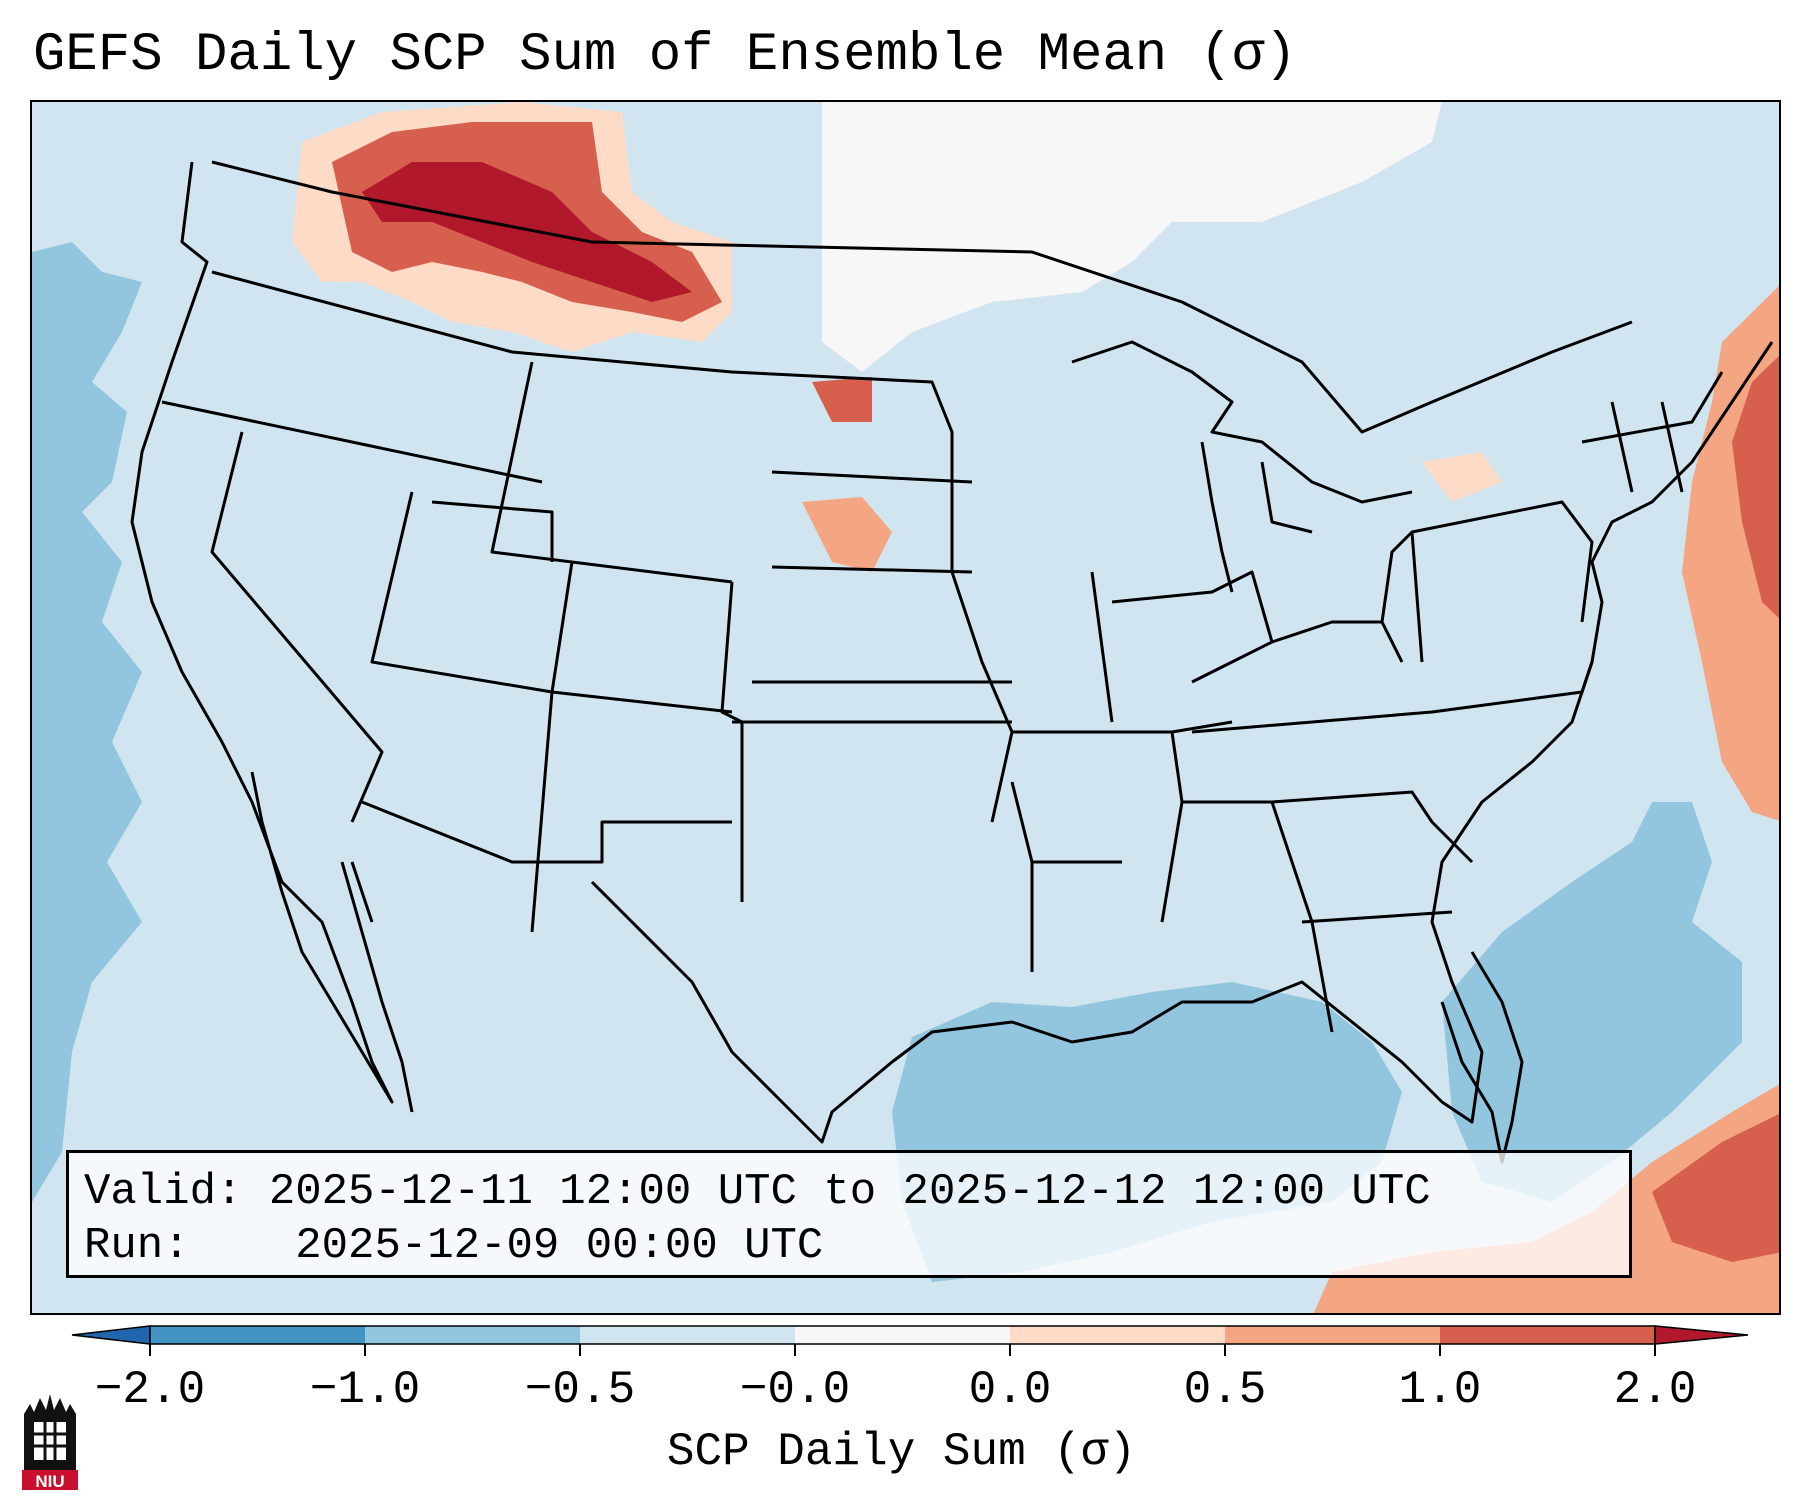 The width and height of the screenshot is (1803, 1506). Describe the element at coordinates (49, 1481) in the screenshot. I see `logo-text: NIU` at that location.